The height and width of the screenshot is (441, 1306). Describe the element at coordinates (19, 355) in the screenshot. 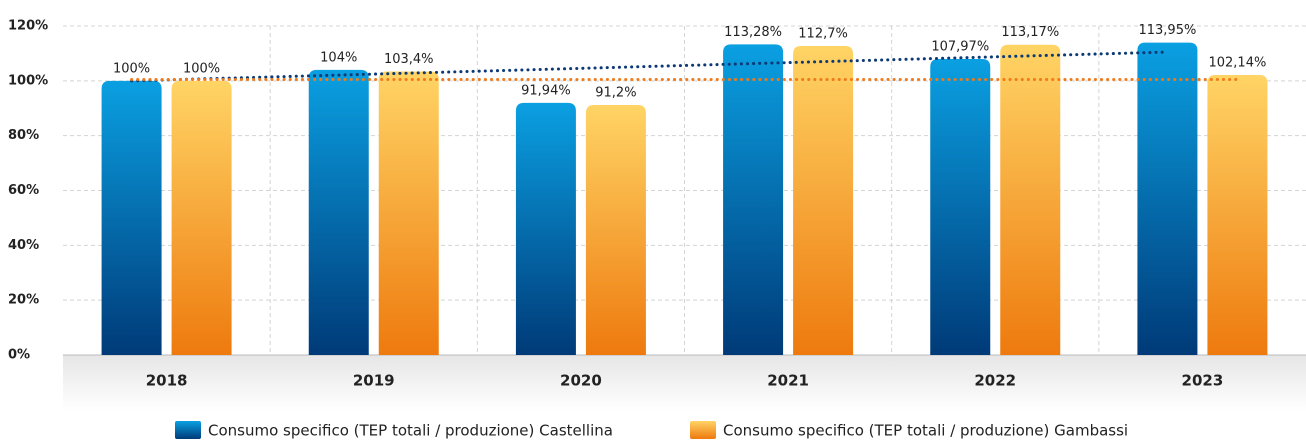

I see `y-tick-label: 0%` at that location.